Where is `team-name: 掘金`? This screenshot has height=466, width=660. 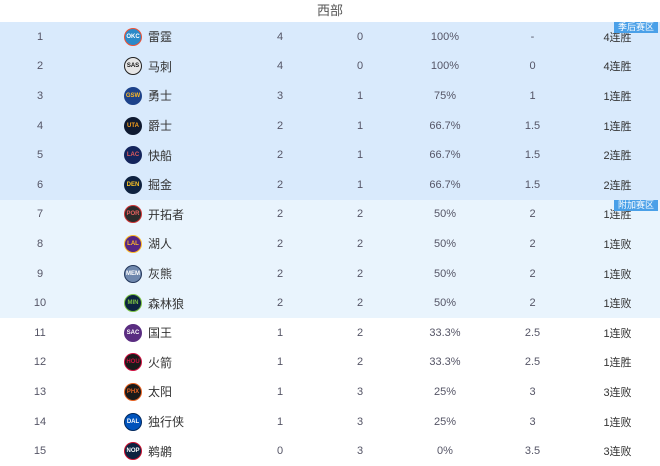
team-name: 掘金 is located at coordinates (160, 185).